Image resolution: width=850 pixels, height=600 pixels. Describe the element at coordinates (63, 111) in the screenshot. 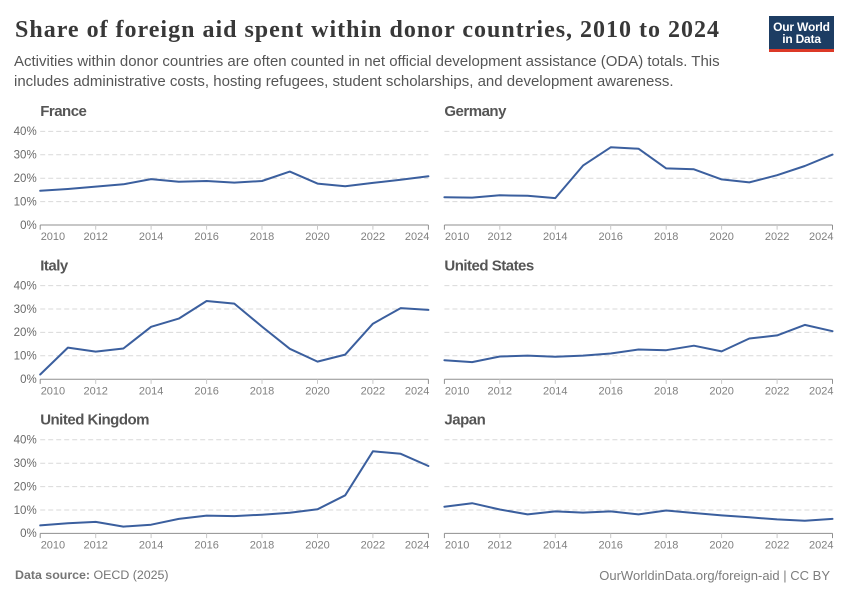

I see `svg-text: France` at that location.